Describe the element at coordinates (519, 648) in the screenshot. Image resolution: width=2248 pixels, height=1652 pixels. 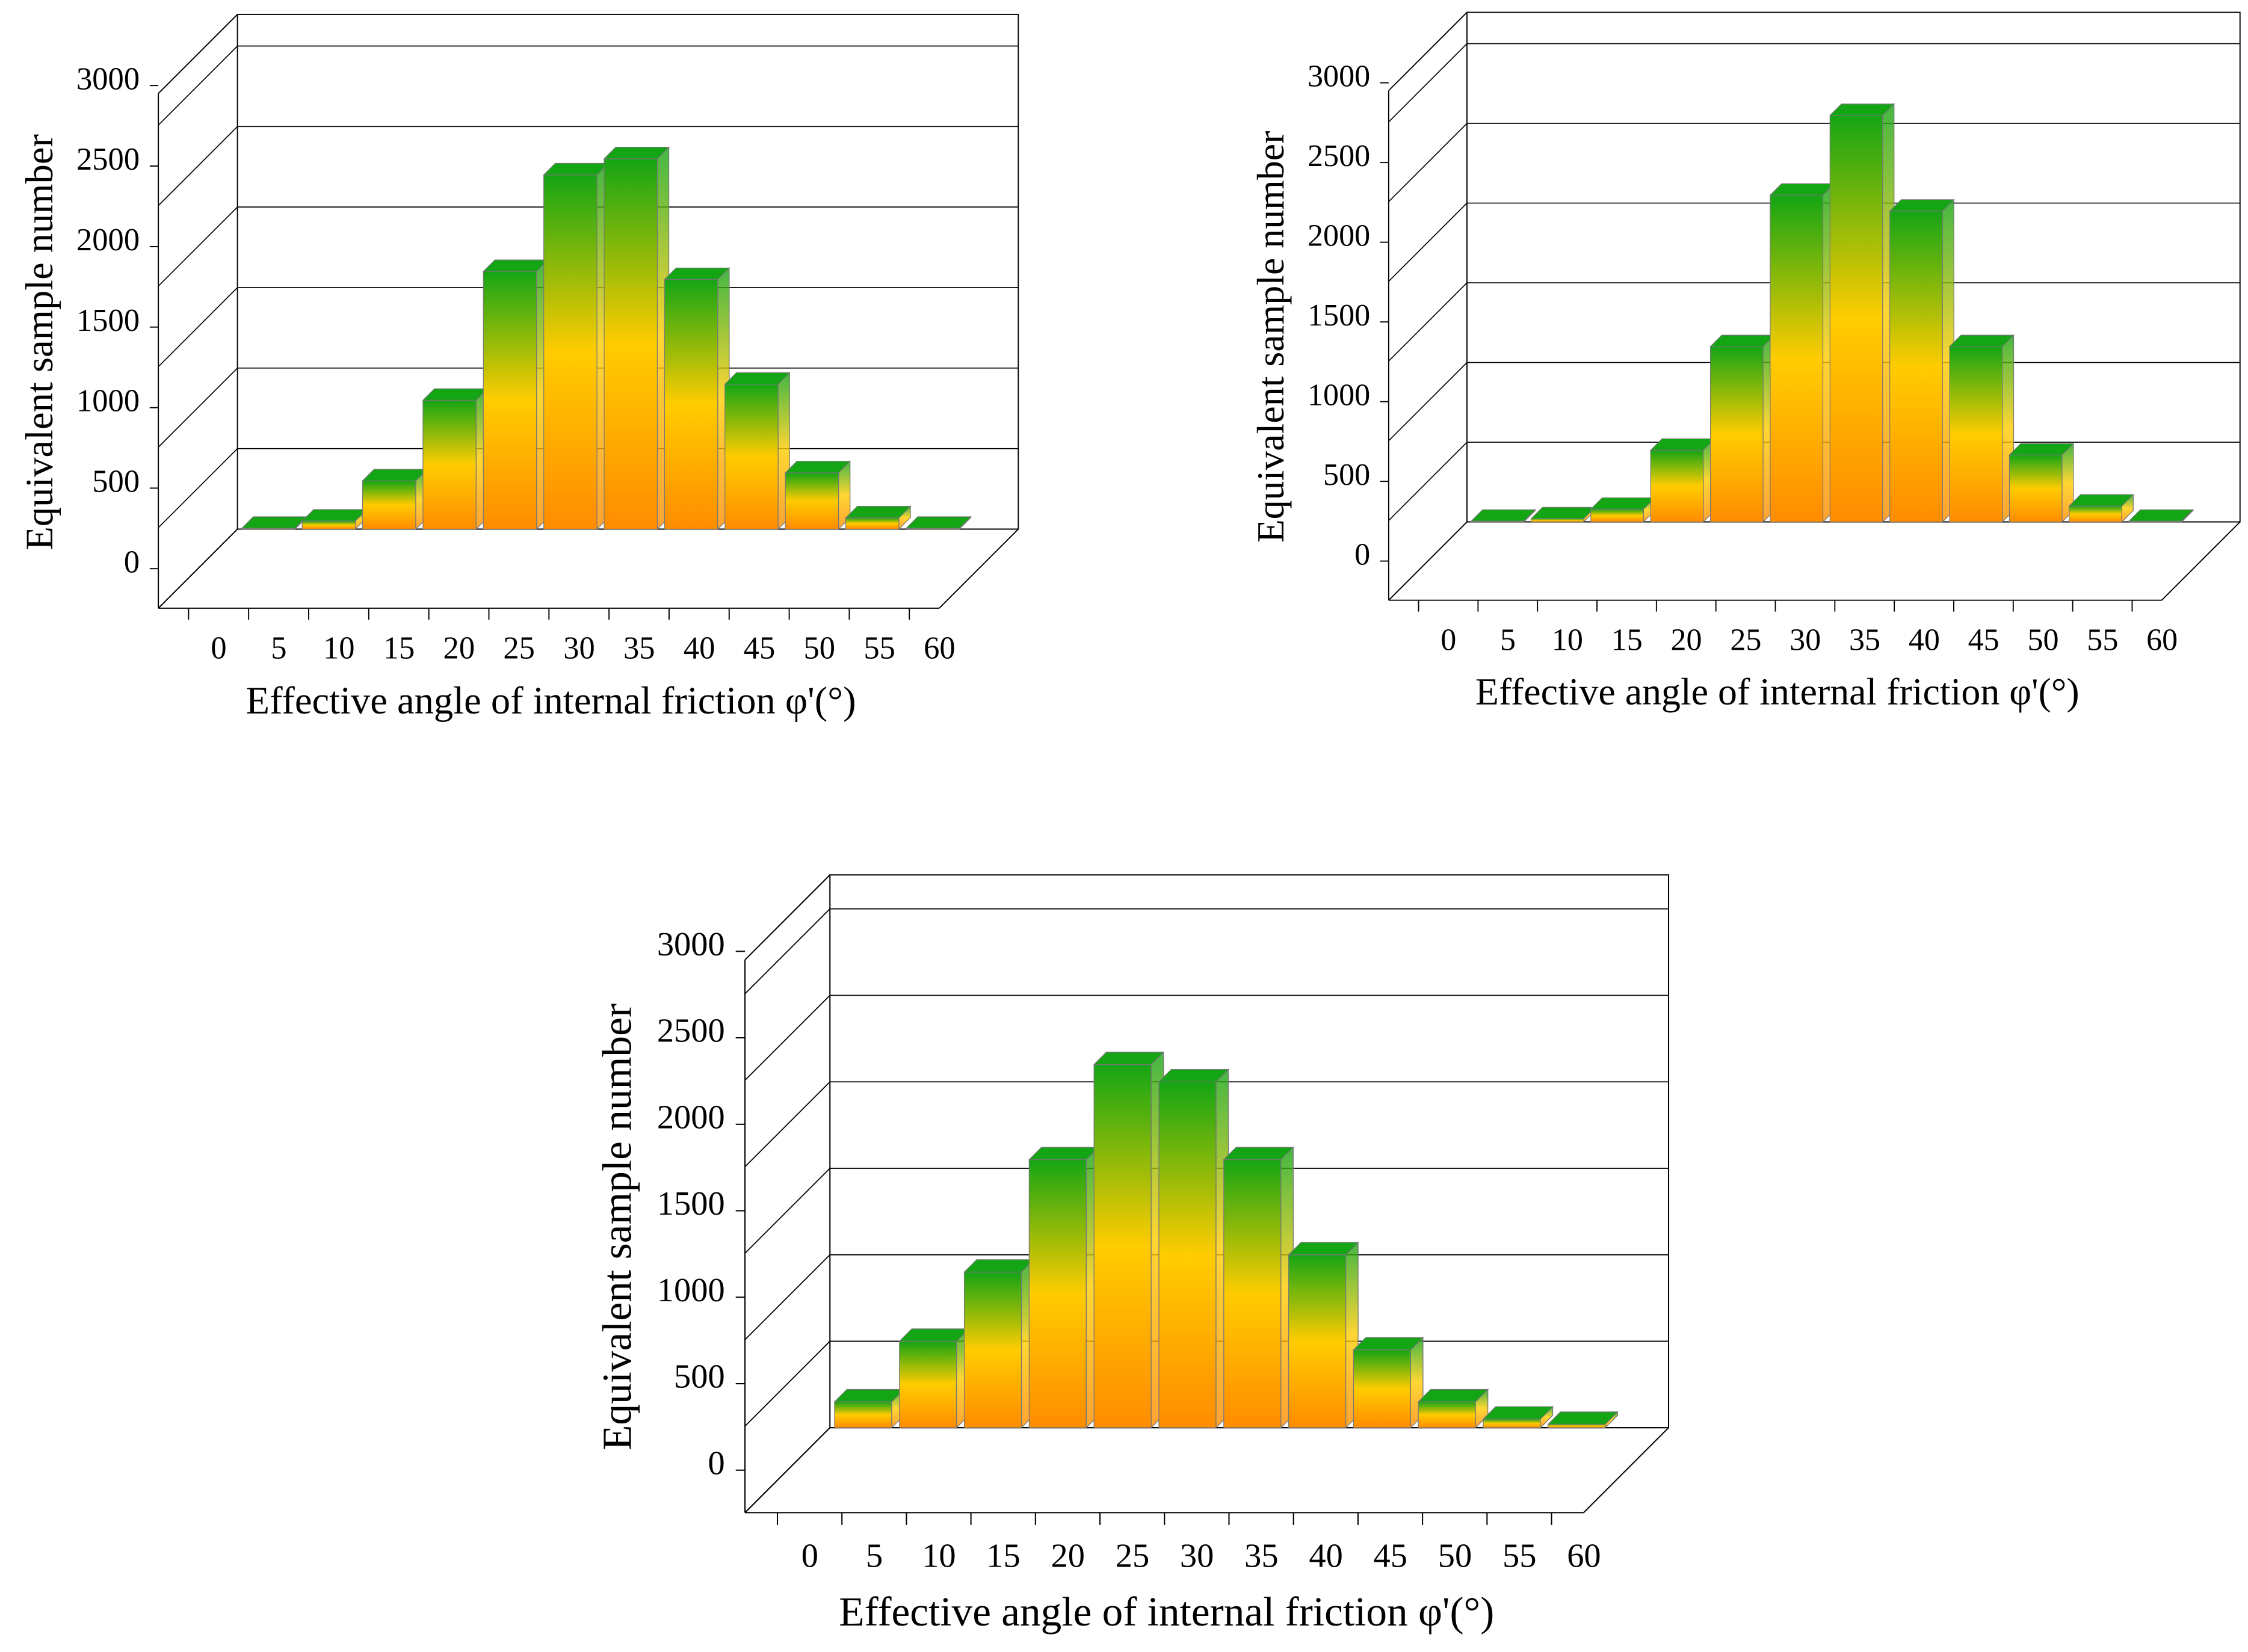
I see `x-tick-label: 25` at that location.